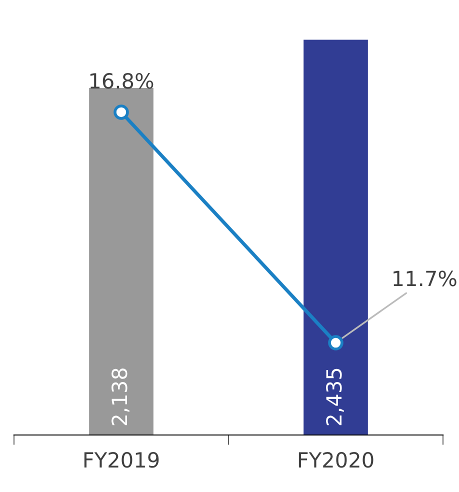 The width and height of the screenshot is (459, 492). What do you see at coordinates (336, 460) in the screenshot?
I see `x-tick-label: FY2020` at bounding box center [336, 460].